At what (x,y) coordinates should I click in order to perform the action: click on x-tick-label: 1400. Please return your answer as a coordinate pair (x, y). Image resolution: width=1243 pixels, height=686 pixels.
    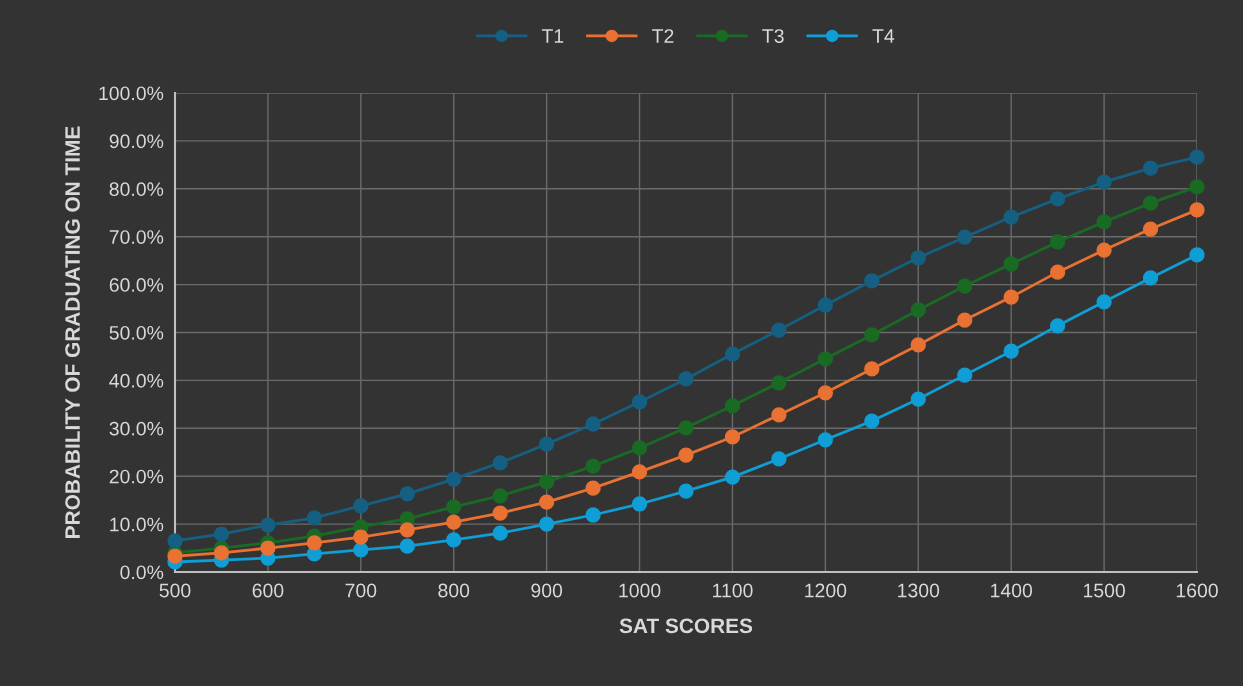
    Looking at the image, I should click on (1012, 590).